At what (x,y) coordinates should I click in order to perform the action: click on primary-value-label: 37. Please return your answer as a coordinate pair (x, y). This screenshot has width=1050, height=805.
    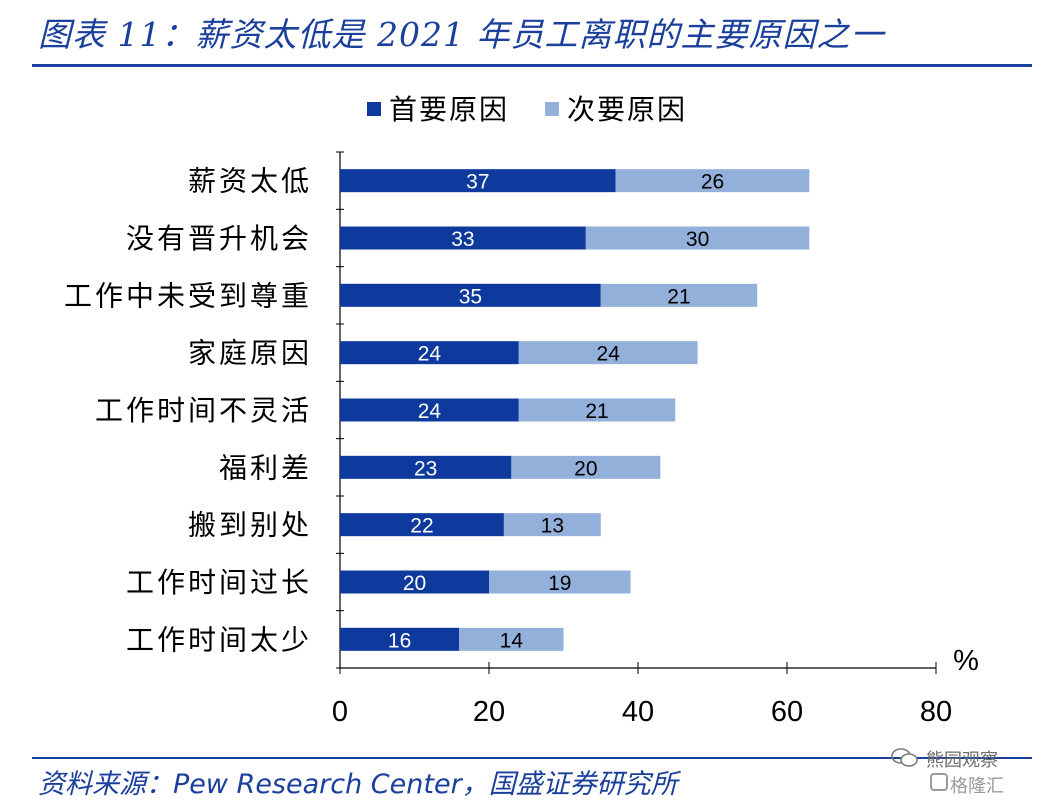
    Looking at the image, I should click on (477, 182).